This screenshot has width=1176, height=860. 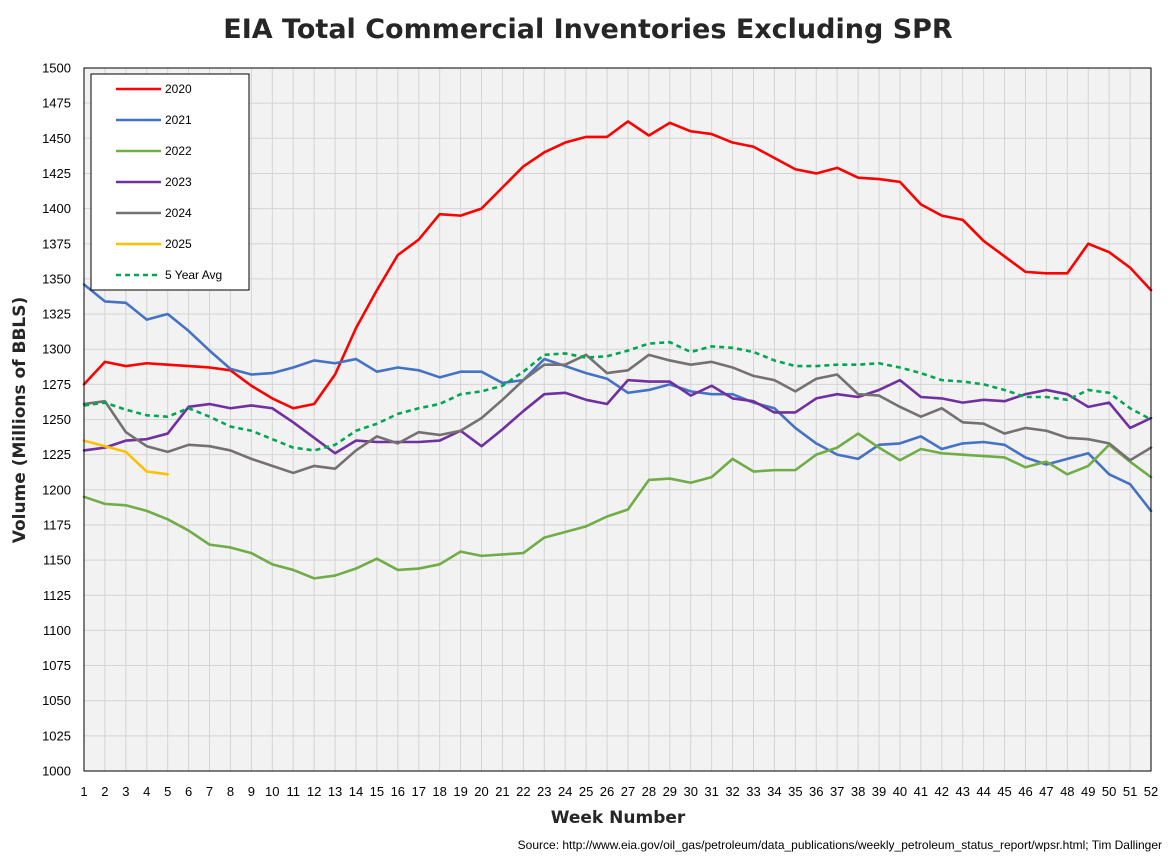 What do you see at coordinates (146, 791) in the screenshot?
I see `x-tick-label: 4` at bounding box center [146, 791].